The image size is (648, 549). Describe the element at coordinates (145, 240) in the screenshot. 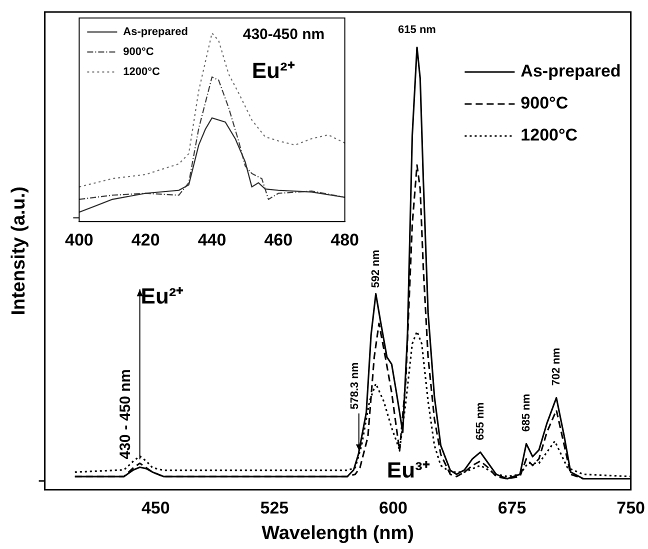

I see `x-tick-label: 420` at that location.